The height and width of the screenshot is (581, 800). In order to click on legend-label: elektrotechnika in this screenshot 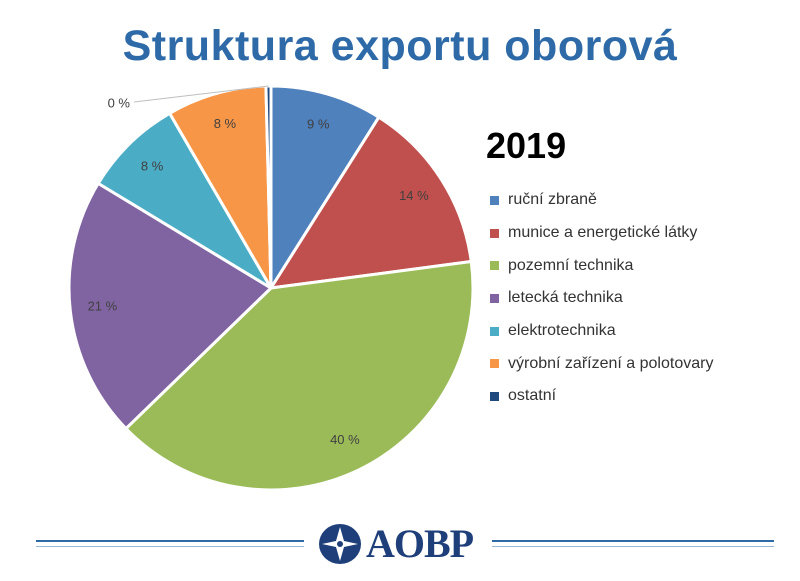, I will do `click(562, 331)`.